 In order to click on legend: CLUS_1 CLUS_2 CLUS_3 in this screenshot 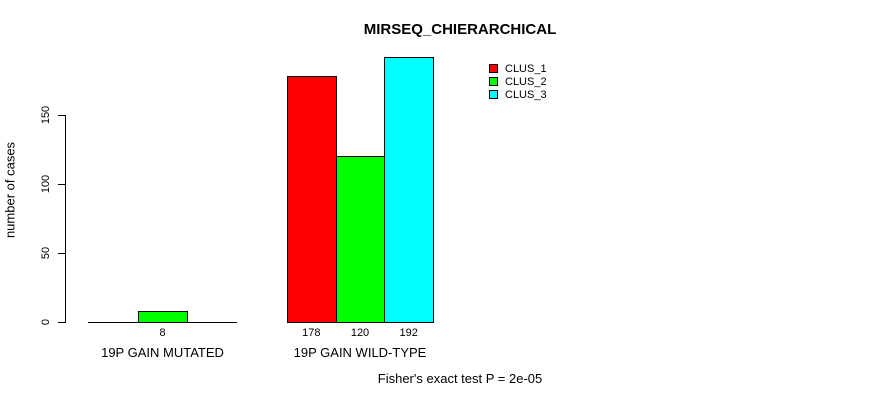, I will do `click(518, 81)`.